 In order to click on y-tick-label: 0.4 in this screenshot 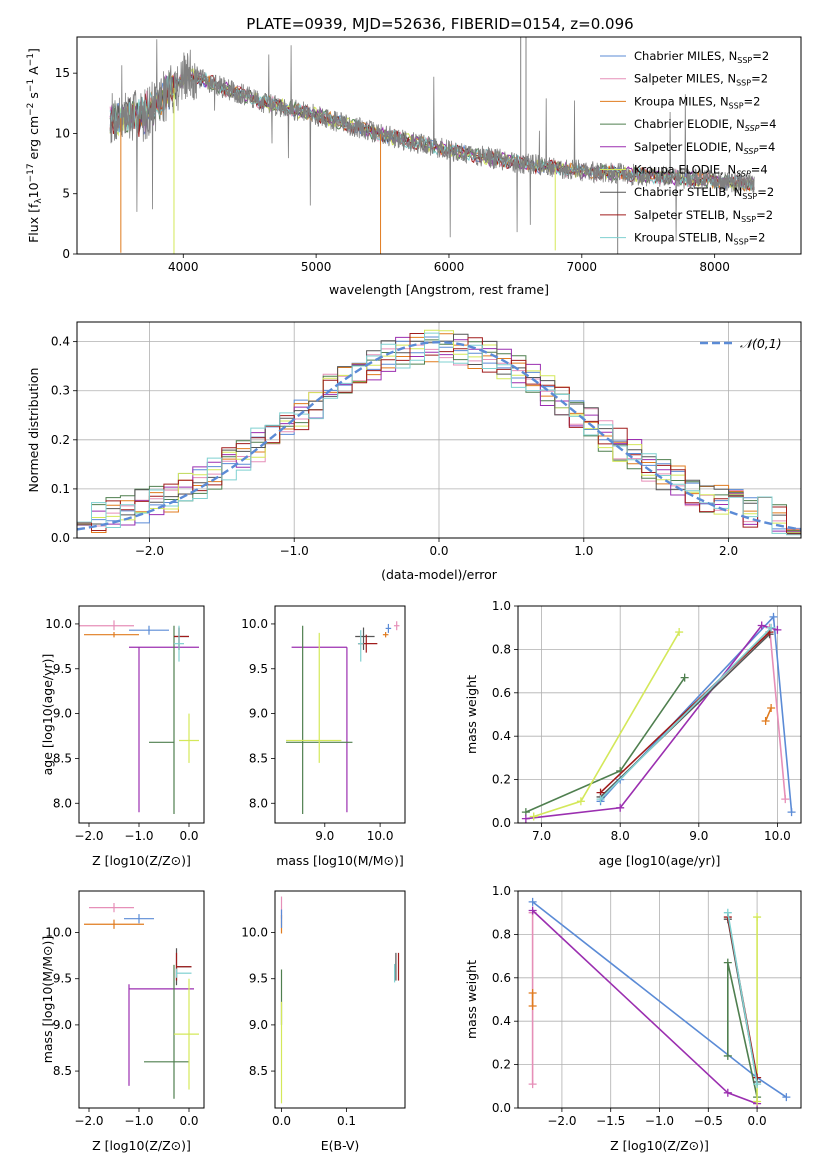, I will do `click(501, 1021)`.